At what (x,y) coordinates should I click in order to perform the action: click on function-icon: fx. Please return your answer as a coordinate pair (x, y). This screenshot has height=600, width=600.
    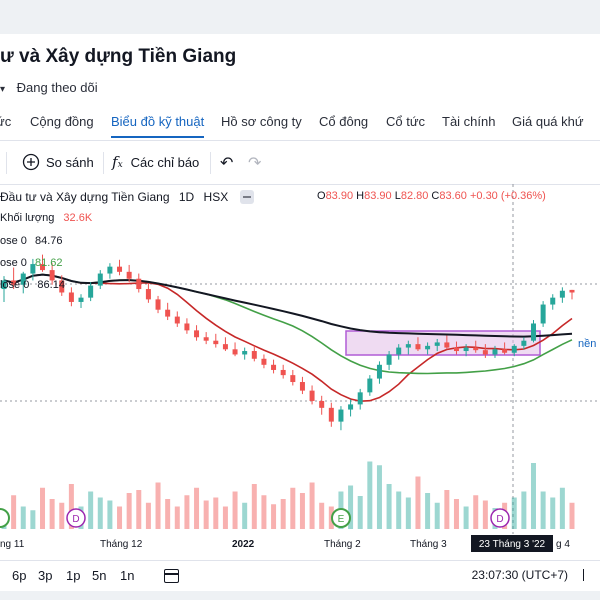
    Looking at the image, I should click on (117, 162).